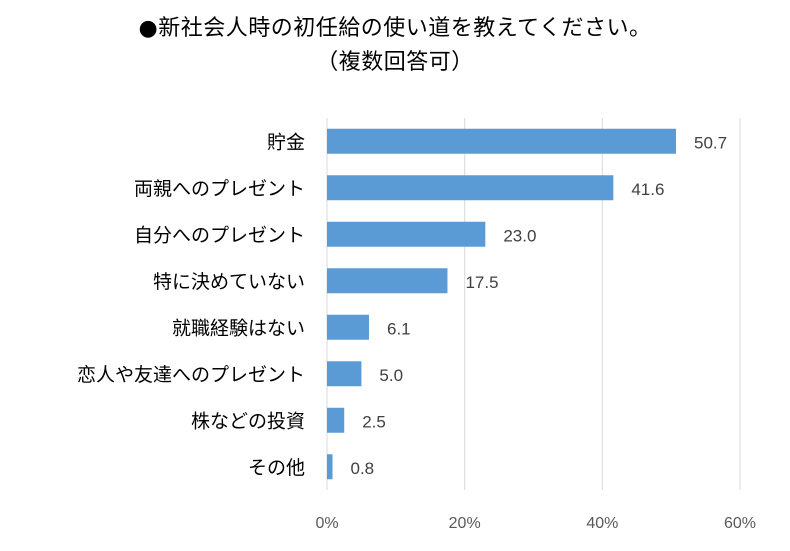  I want to click on data-label: 6.1, so click(399, 328).